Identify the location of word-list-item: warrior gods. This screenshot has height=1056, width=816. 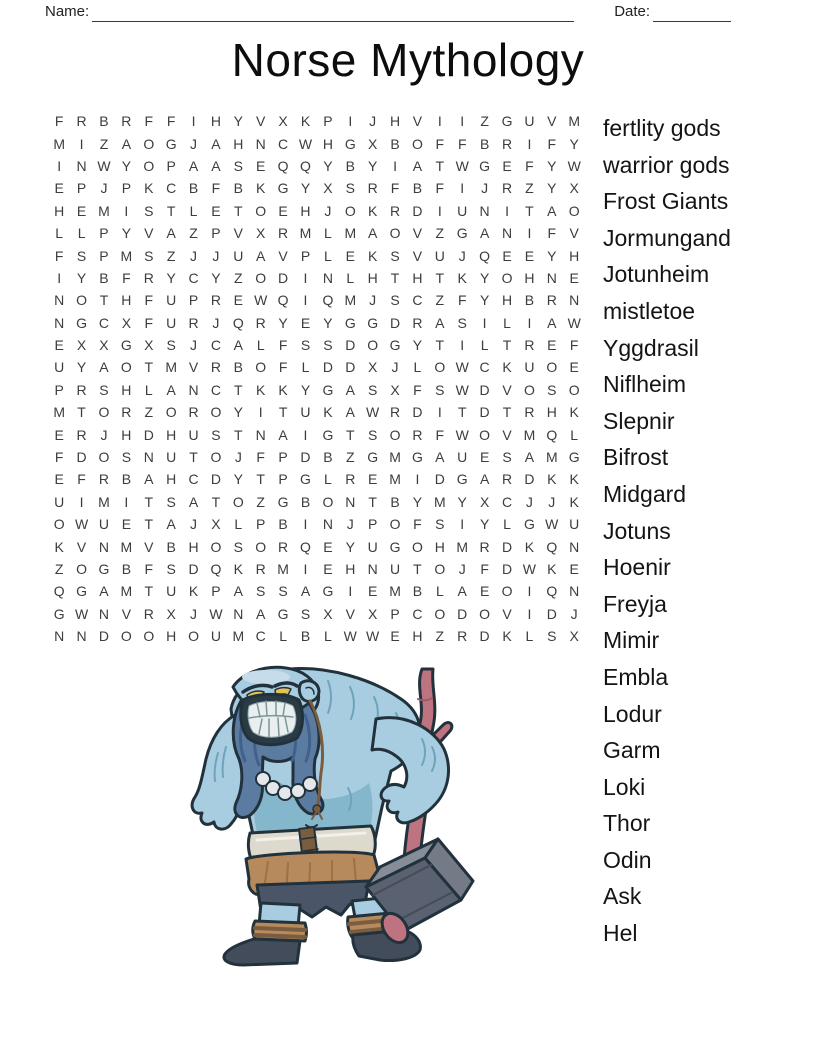
(666, 164).